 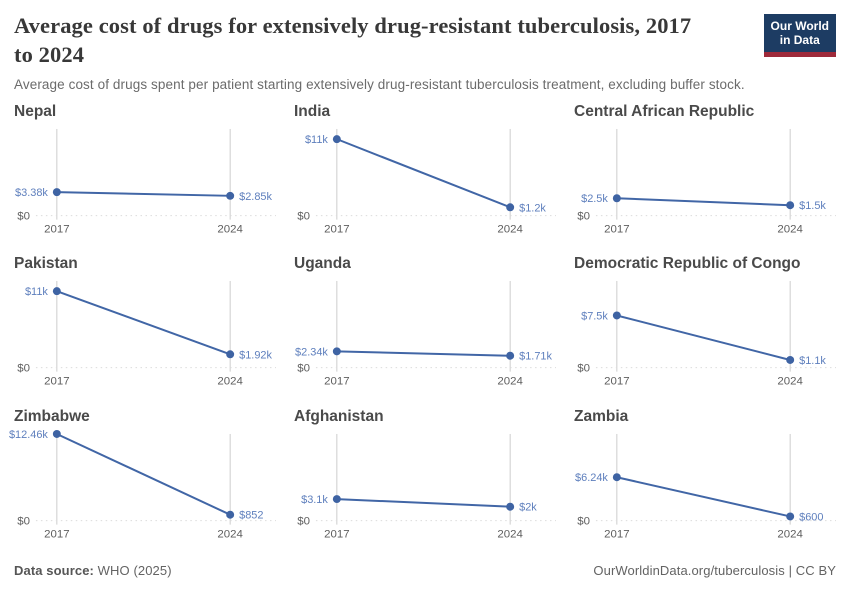 I want to click on facet-title: India, so click(x=312, y=111).